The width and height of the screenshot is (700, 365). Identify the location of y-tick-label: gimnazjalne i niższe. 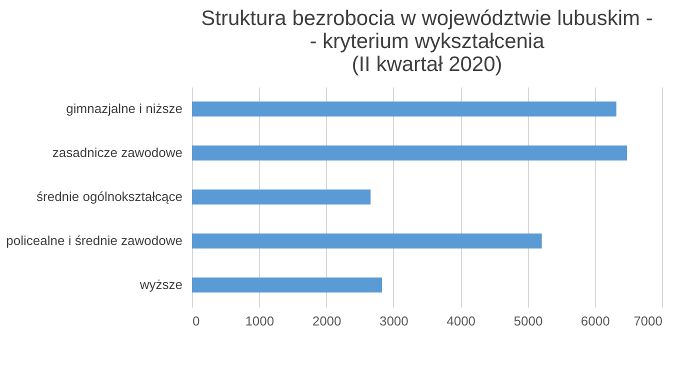
(124, 108).